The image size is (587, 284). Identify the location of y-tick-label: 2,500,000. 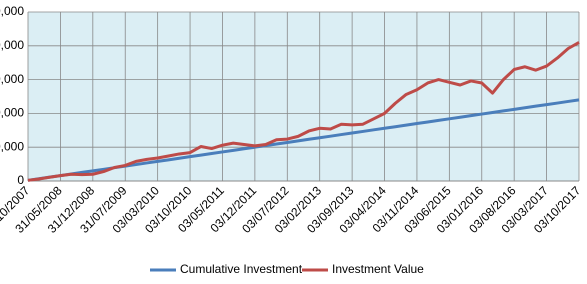
(12, 11).